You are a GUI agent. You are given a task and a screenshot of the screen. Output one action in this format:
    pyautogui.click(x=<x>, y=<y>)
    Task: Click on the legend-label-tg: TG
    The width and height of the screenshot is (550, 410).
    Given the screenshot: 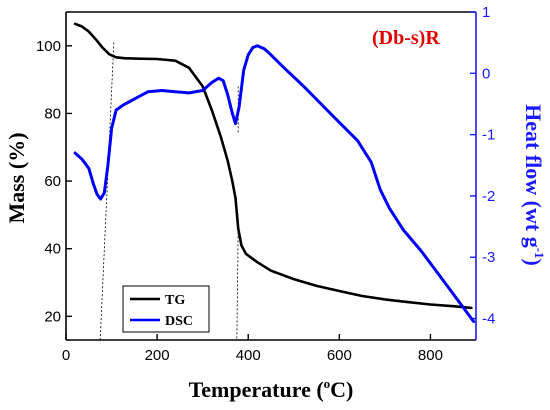 What is the action you would take?
    pyautogui.click(x=175, y=300)
    